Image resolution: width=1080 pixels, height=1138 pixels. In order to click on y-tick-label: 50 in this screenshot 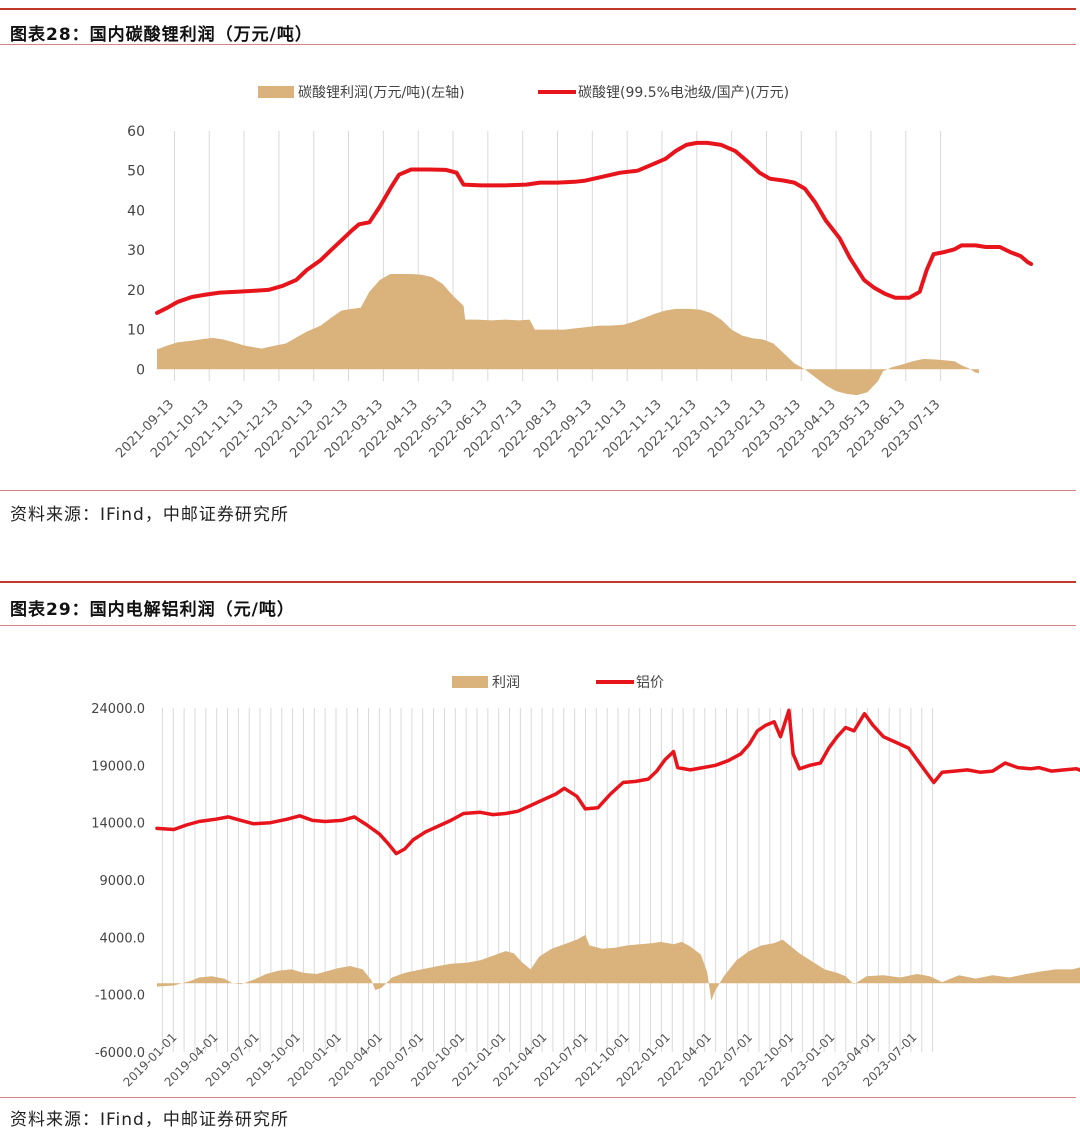, I will do `click(136, 172)`.